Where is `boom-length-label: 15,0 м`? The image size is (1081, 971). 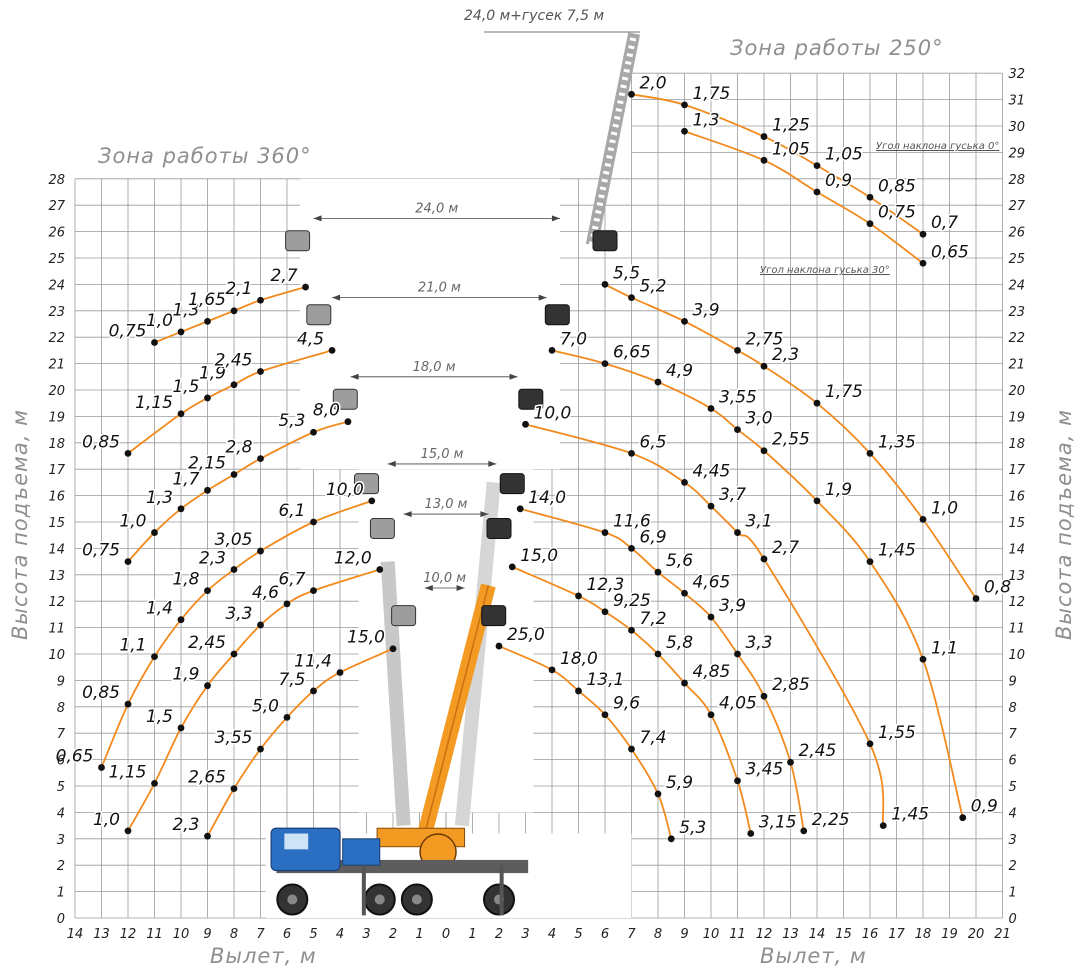 boom-length-label: 15,0 м is located at coordinates (442, 454).